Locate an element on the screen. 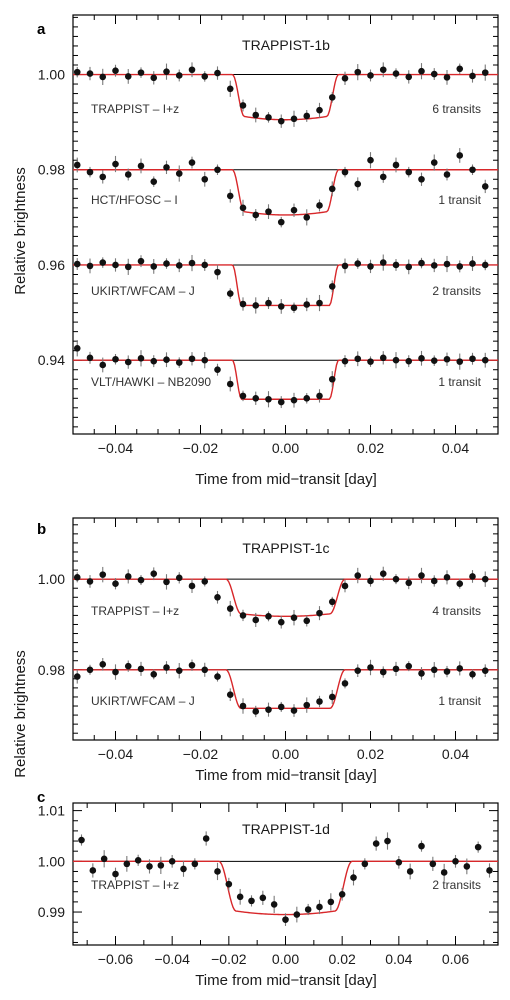  y-tick-label: 0.98 is located at coordinates (51, 670).